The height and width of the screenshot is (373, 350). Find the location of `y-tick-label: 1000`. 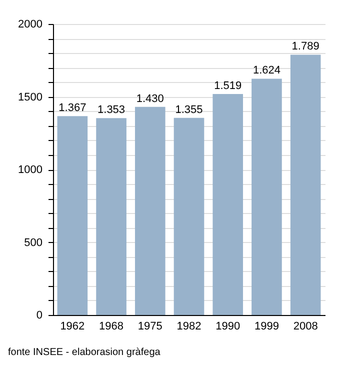

y-tick-label: 1000 is located at coordinates (30, 170).